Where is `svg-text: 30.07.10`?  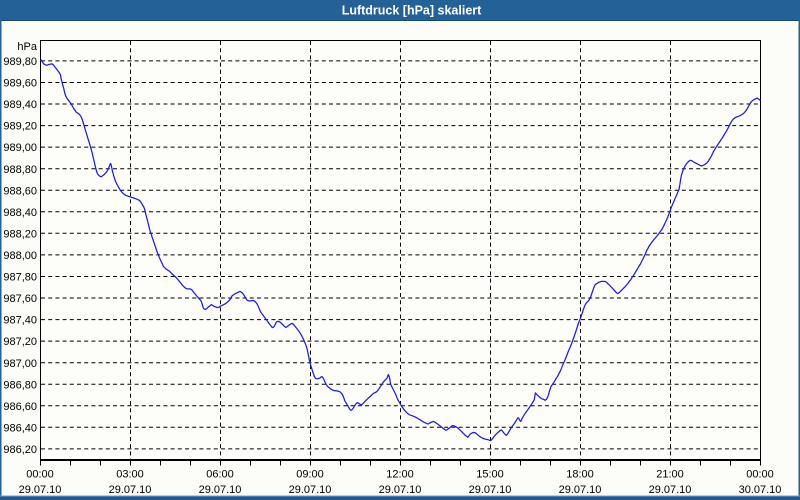 svg-text: 30.07.10 is located at coordinates (760, 490).